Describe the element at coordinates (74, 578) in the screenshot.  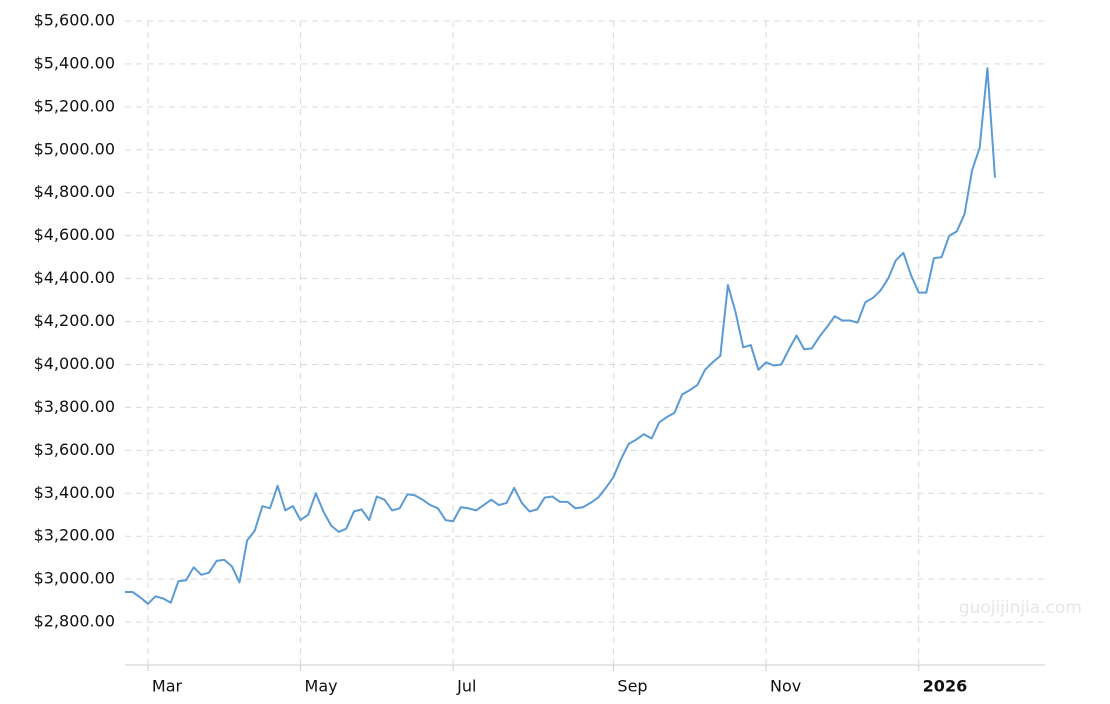
I see `y-tick-label: $3,000.00` at that location.